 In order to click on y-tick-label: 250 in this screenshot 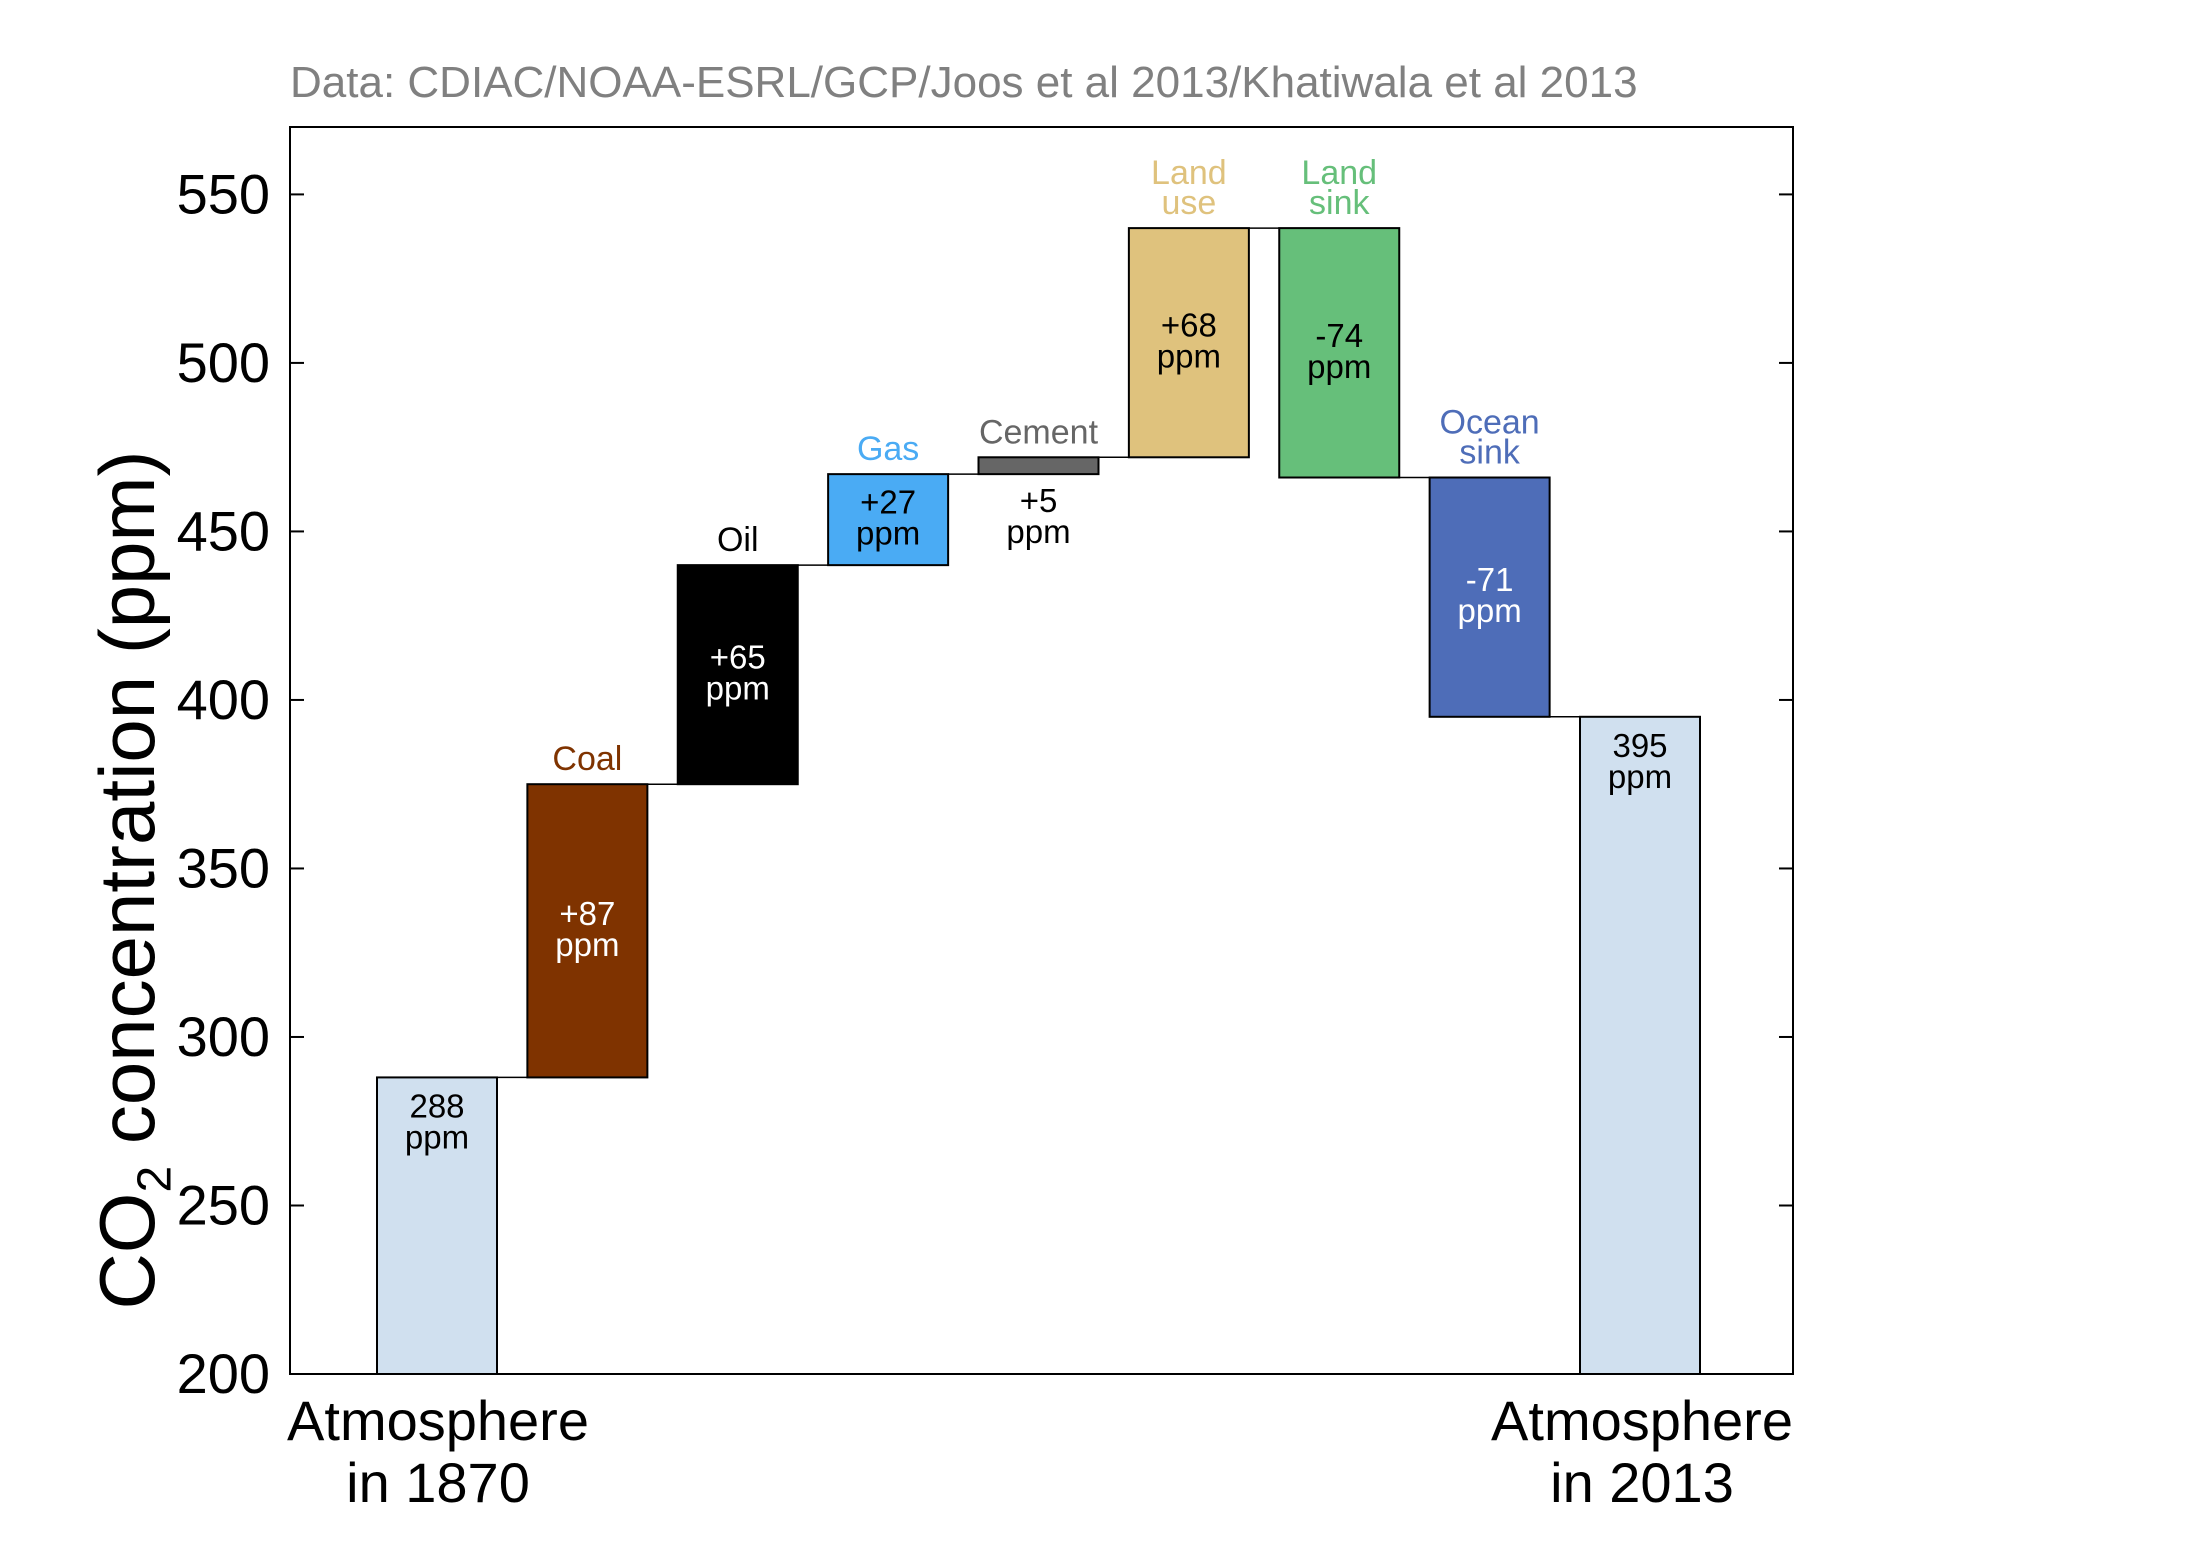, I will do `click(223, 1204)`.